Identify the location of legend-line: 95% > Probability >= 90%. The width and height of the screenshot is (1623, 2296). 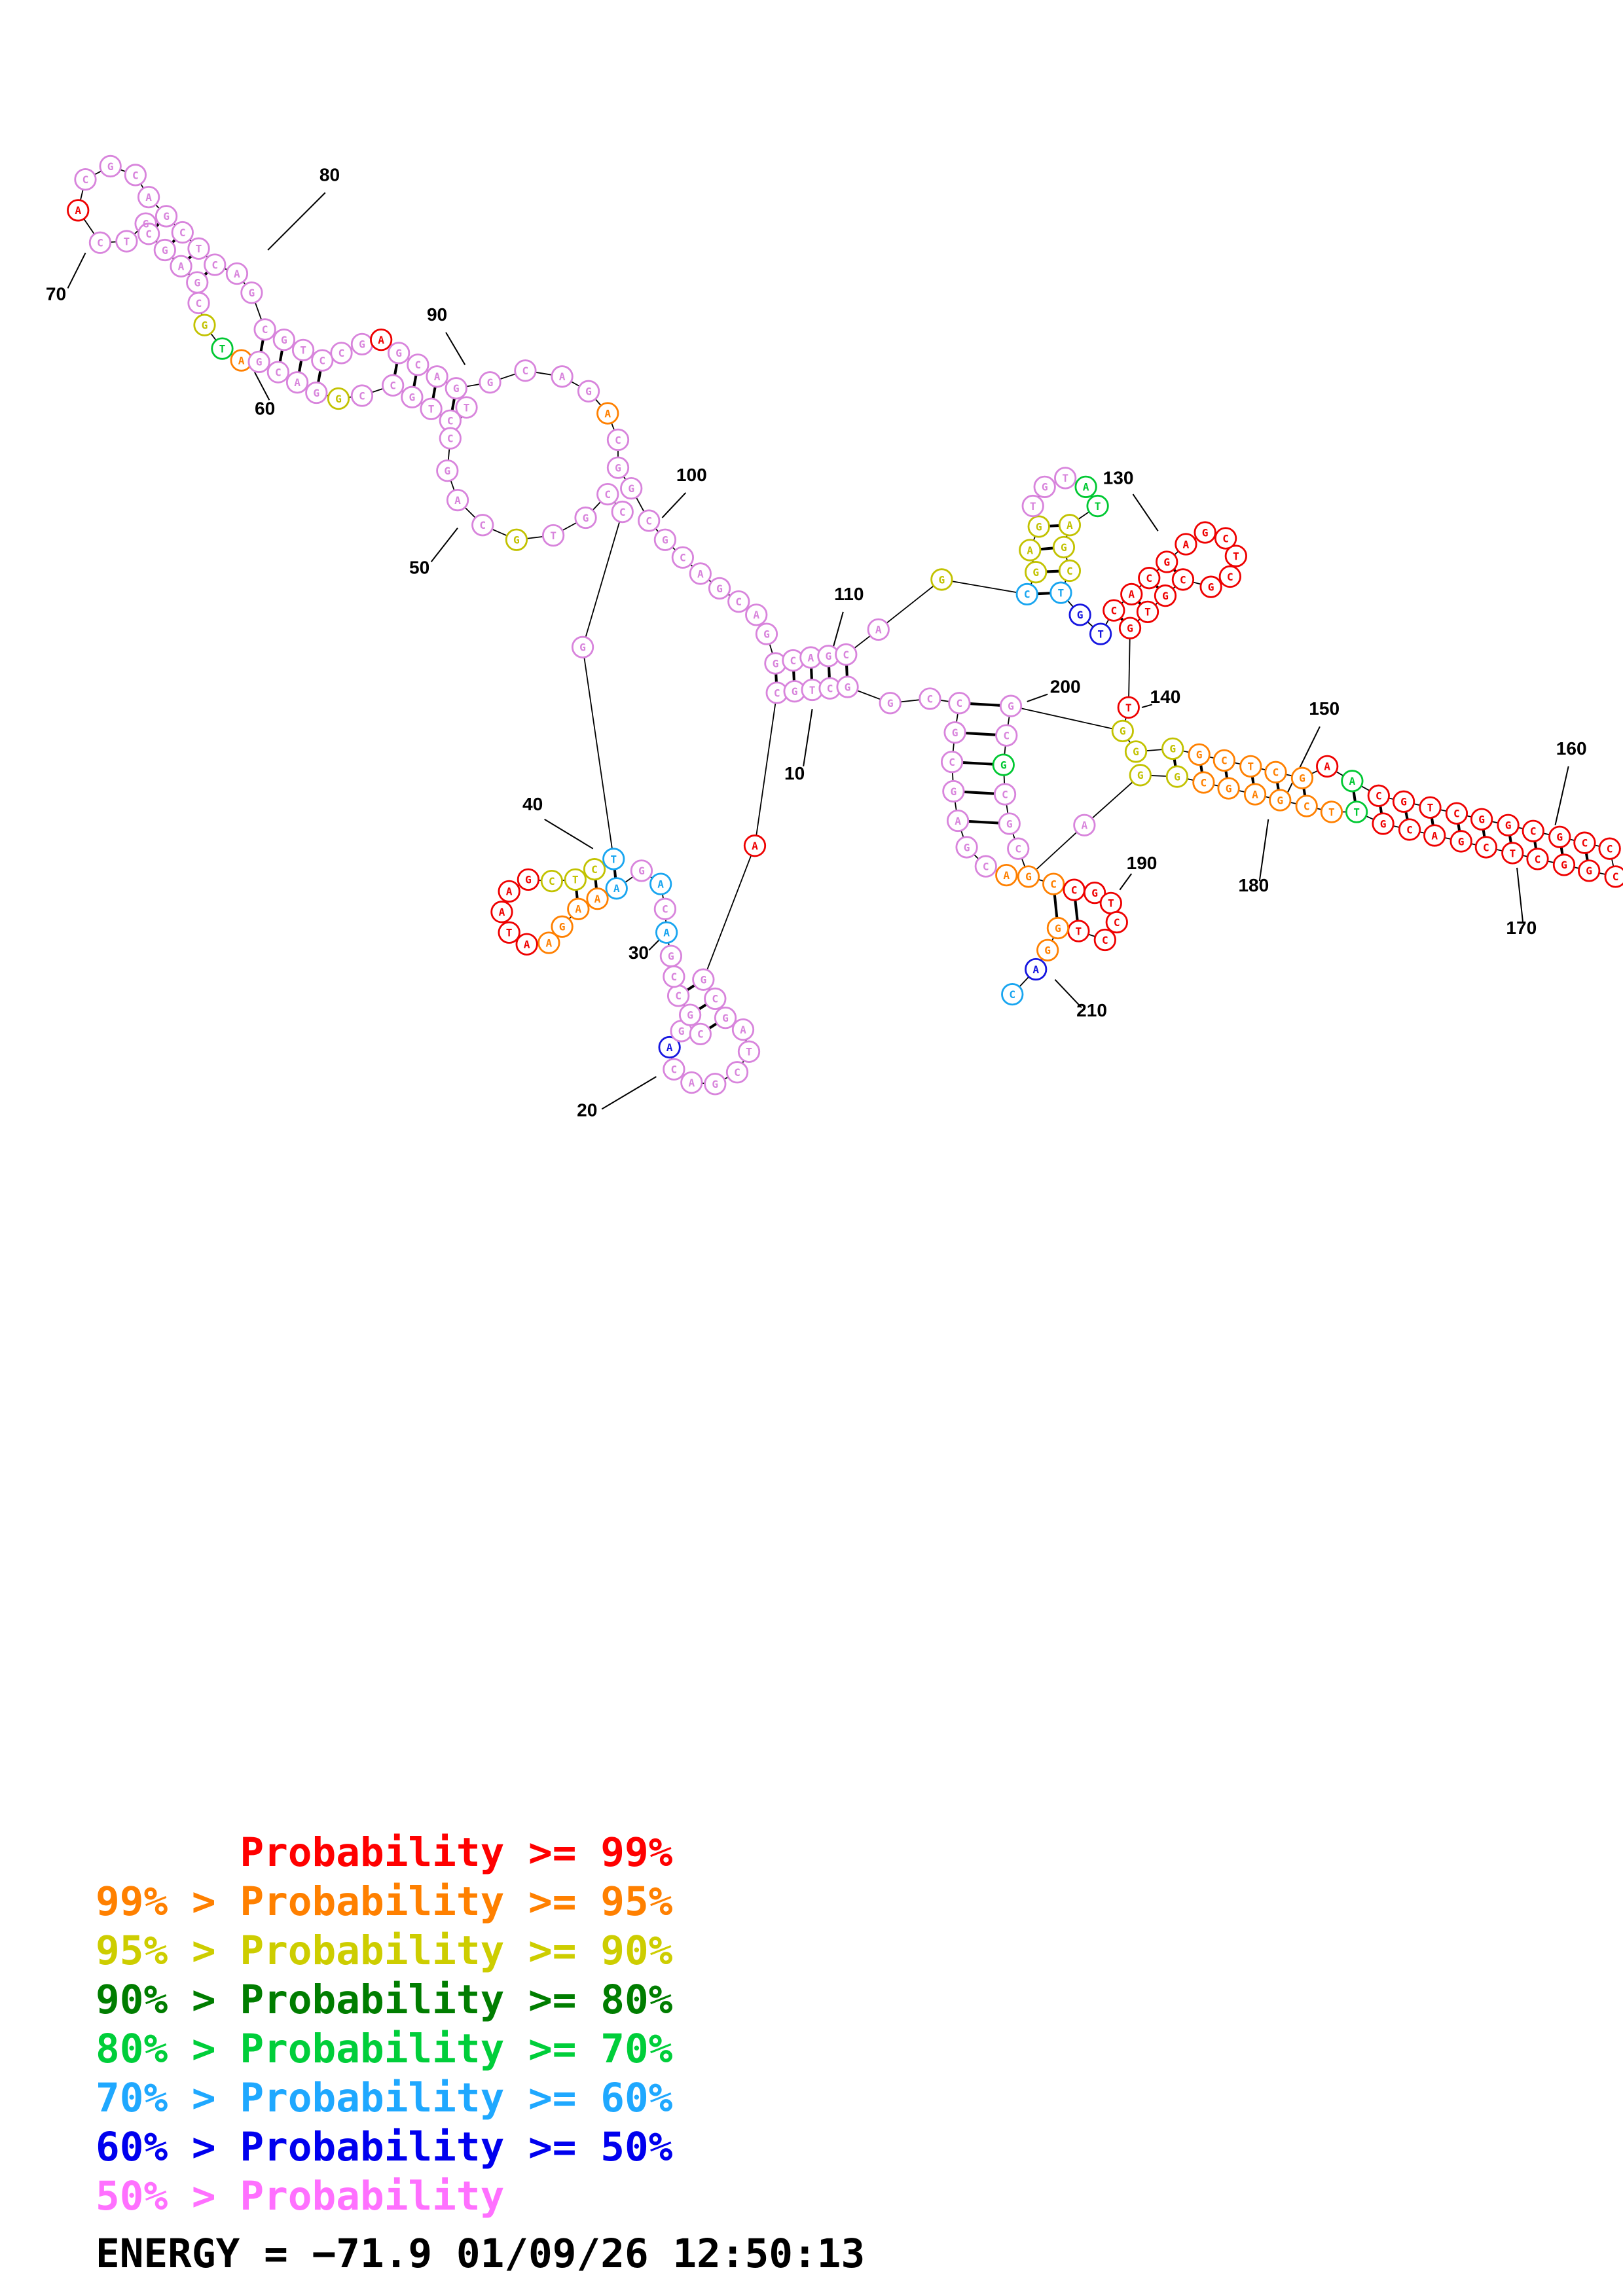
(384, 1951).